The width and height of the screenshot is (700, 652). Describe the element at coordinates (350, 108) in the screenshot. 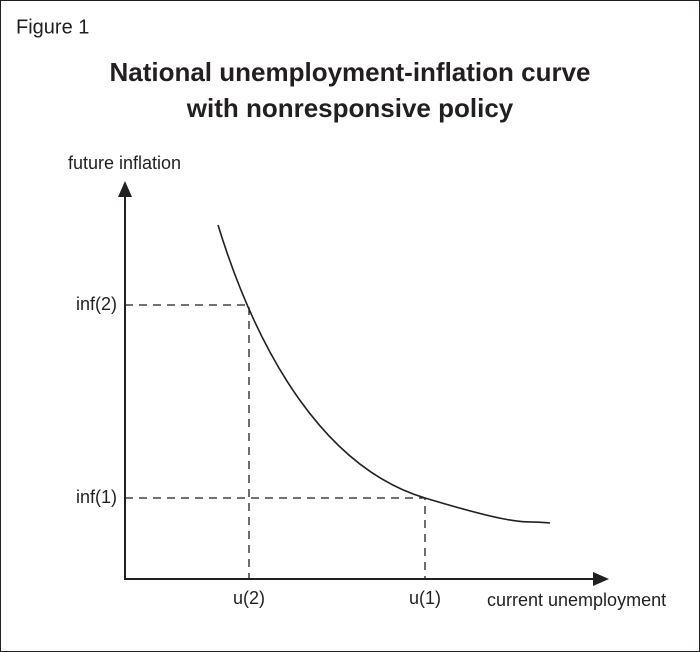

I see `title-line: with nonresponsive policy` at that location.